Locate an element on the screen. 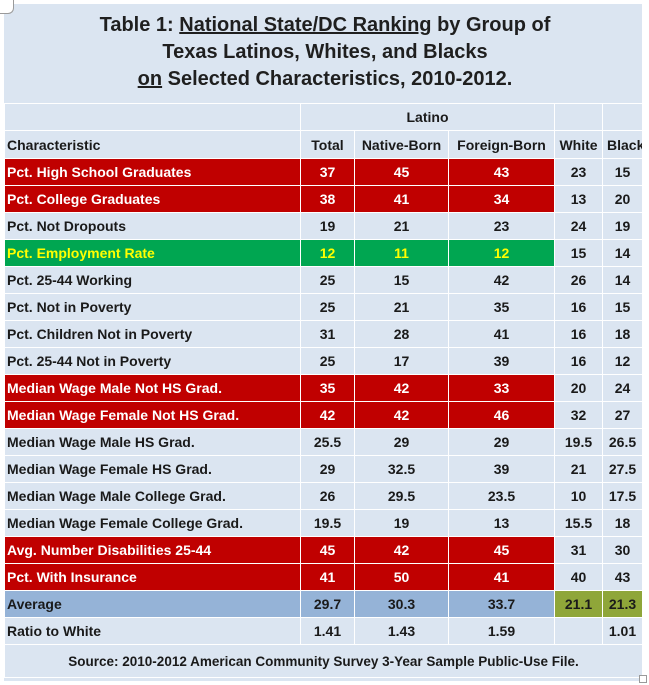 The image size is (649, 685). column-header: White is located at coordinates (578, 144).